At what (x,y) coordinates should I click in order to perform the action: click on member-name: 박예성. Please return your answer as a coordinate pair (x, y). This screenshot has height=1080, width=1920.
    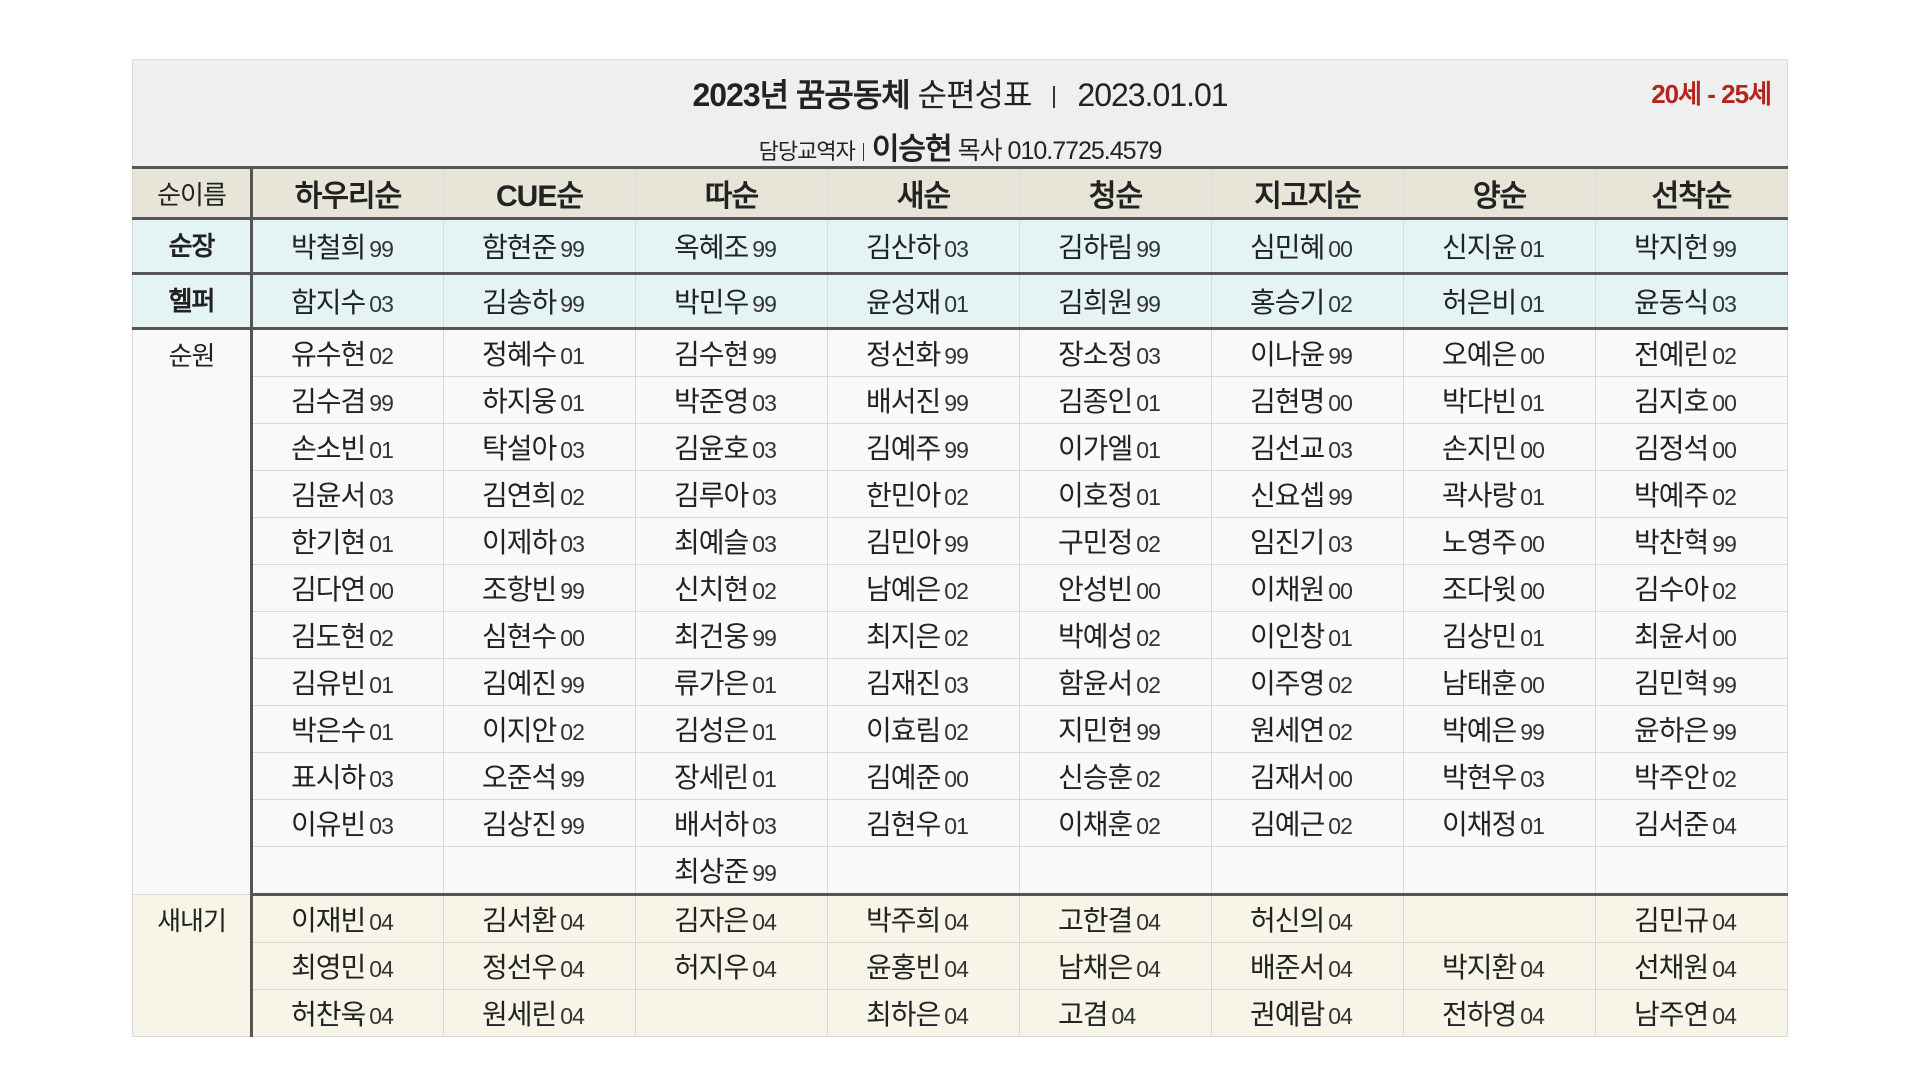
    Looking at the image, I should click on (1095, 636).